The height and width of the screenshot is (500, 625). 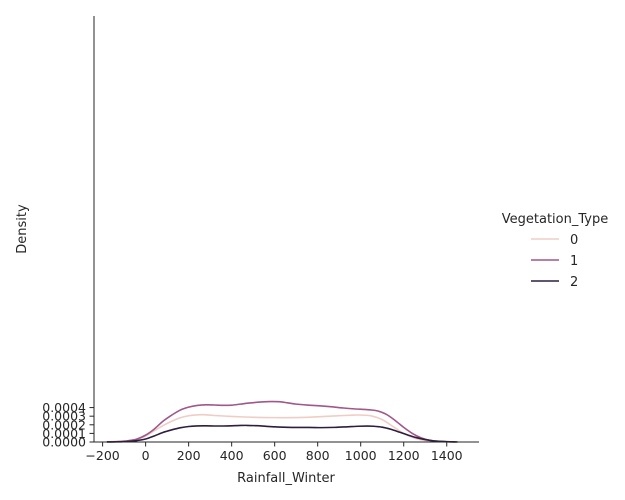 What do you see at coordinates (64, 433) in the screenshot?
I see `y-tick-label: 0.0001` at bounding box center [64, 433].